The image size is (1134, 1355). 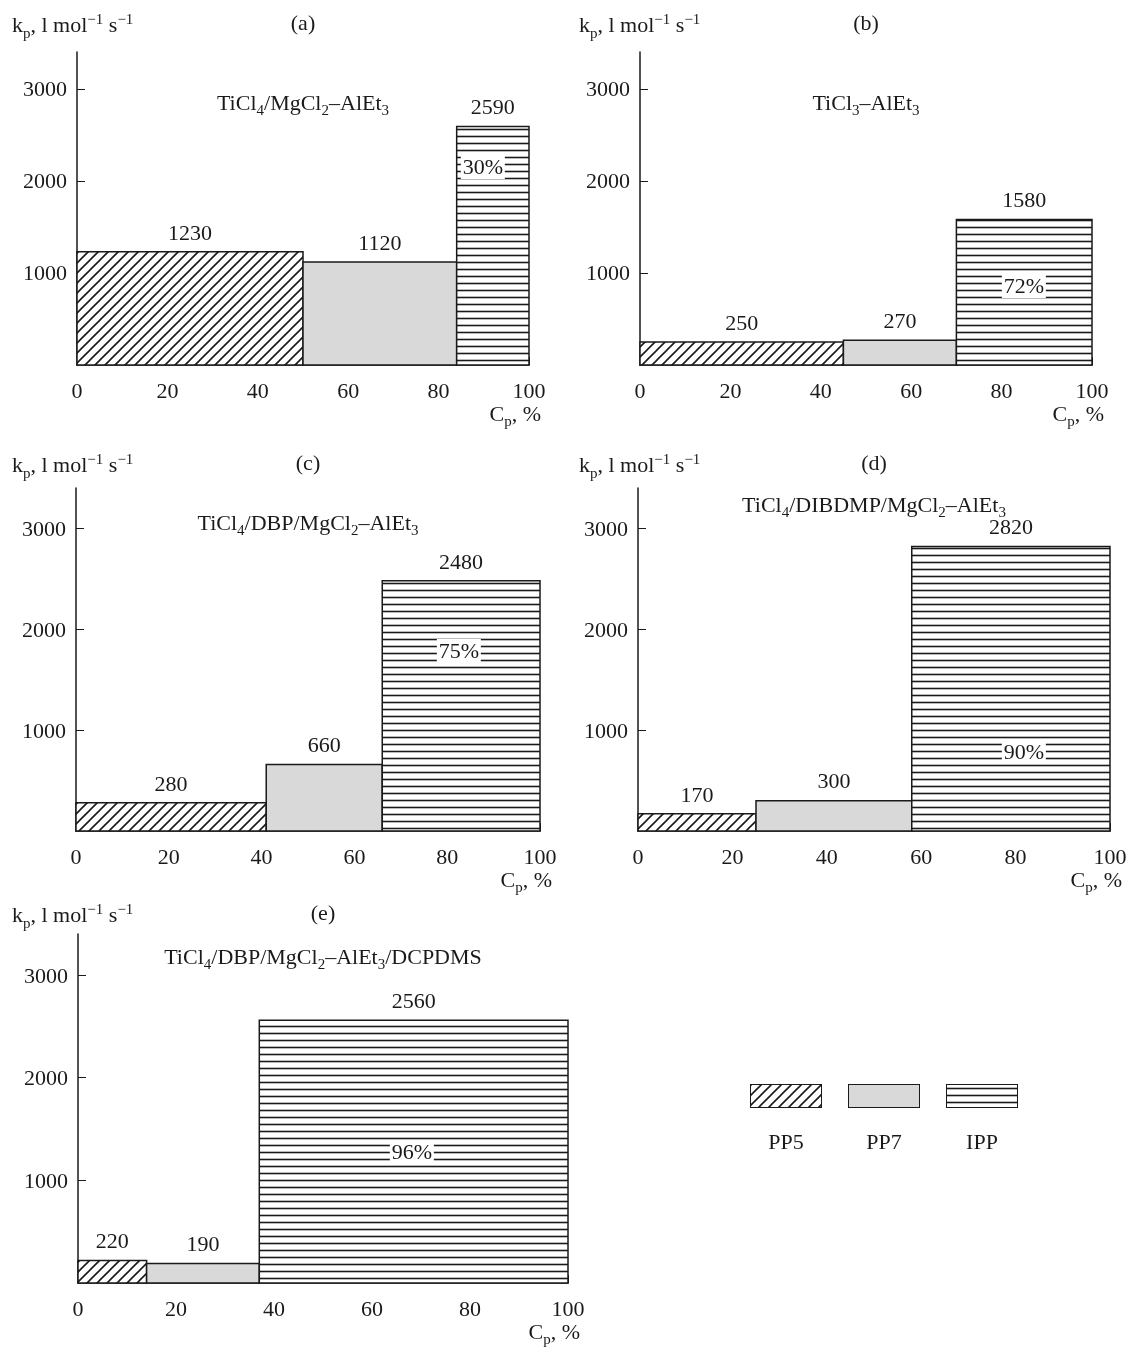 I want to click on text: PP7, so click(x=884, y=1141).